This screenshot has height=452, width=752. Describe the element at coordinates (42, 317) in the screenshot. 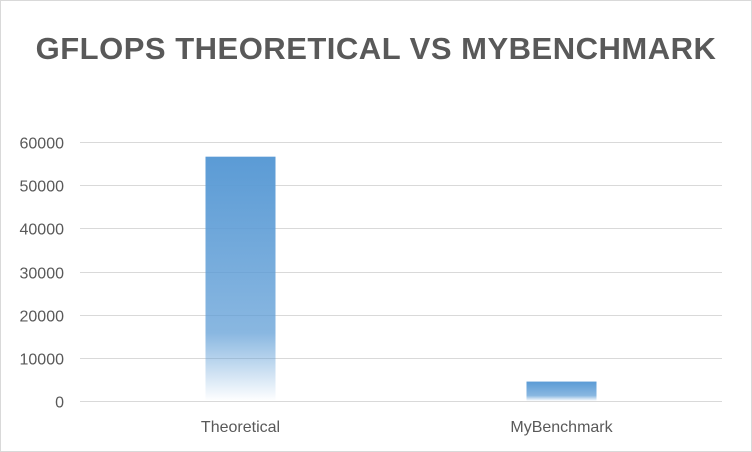

I see `y-tick-label: 20000` at that location.